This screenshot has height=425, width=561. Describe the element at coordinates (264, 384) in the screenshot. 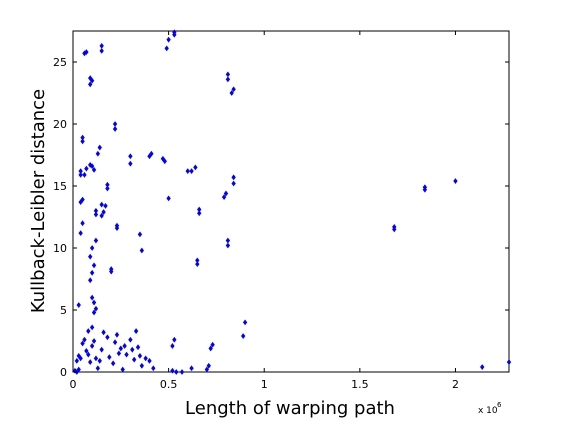

I see `x-tick-label: 1` at that location.